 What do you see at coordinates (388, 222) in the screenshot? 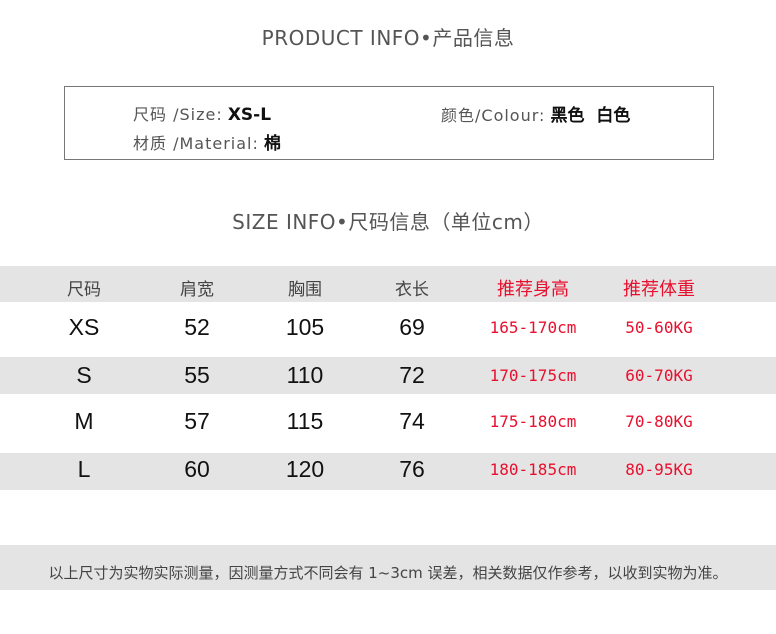
I see `size-info-title: SIZE INFO•尺码信息（单位cm）` at bounding box center [388, 222].